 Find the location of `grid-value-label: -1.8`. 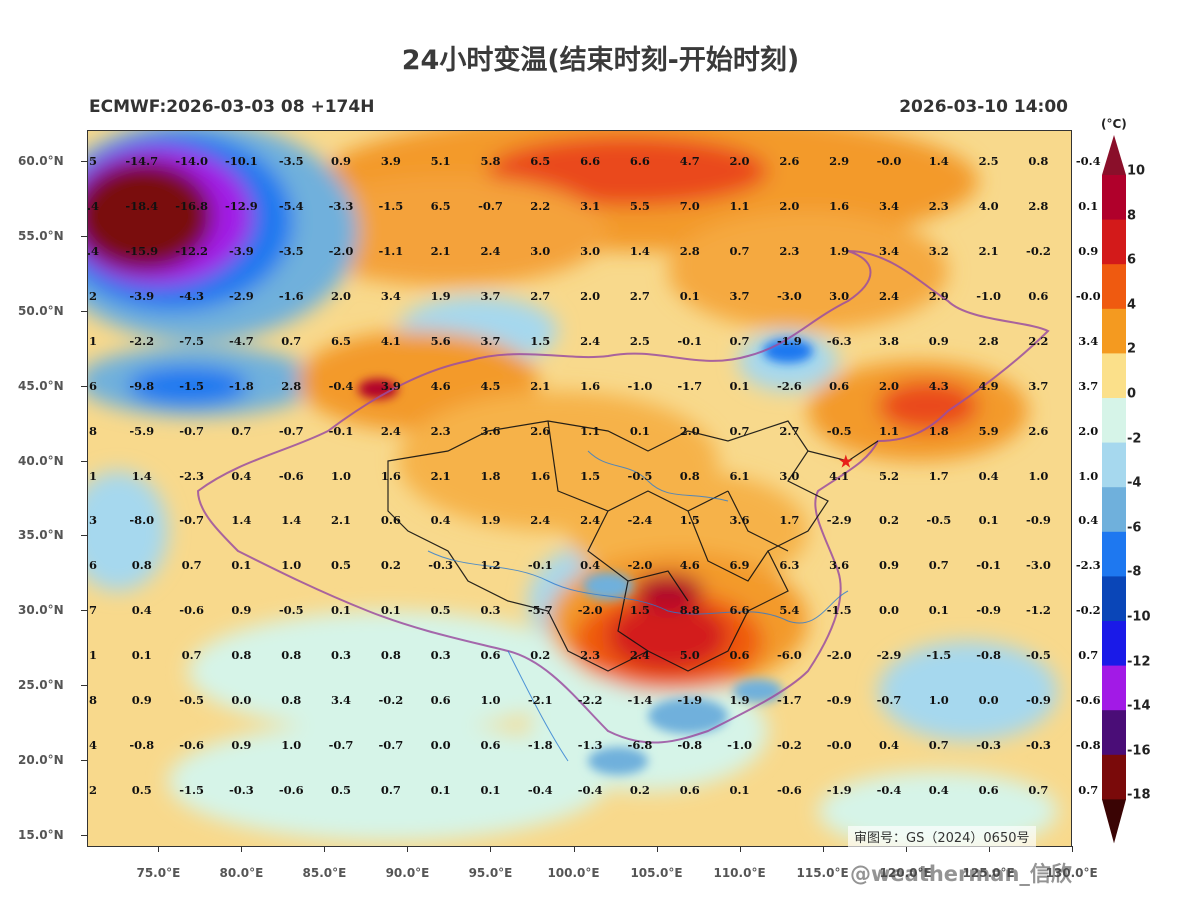

grid-value-label: -1.8 is located at coordinates (540, 744).